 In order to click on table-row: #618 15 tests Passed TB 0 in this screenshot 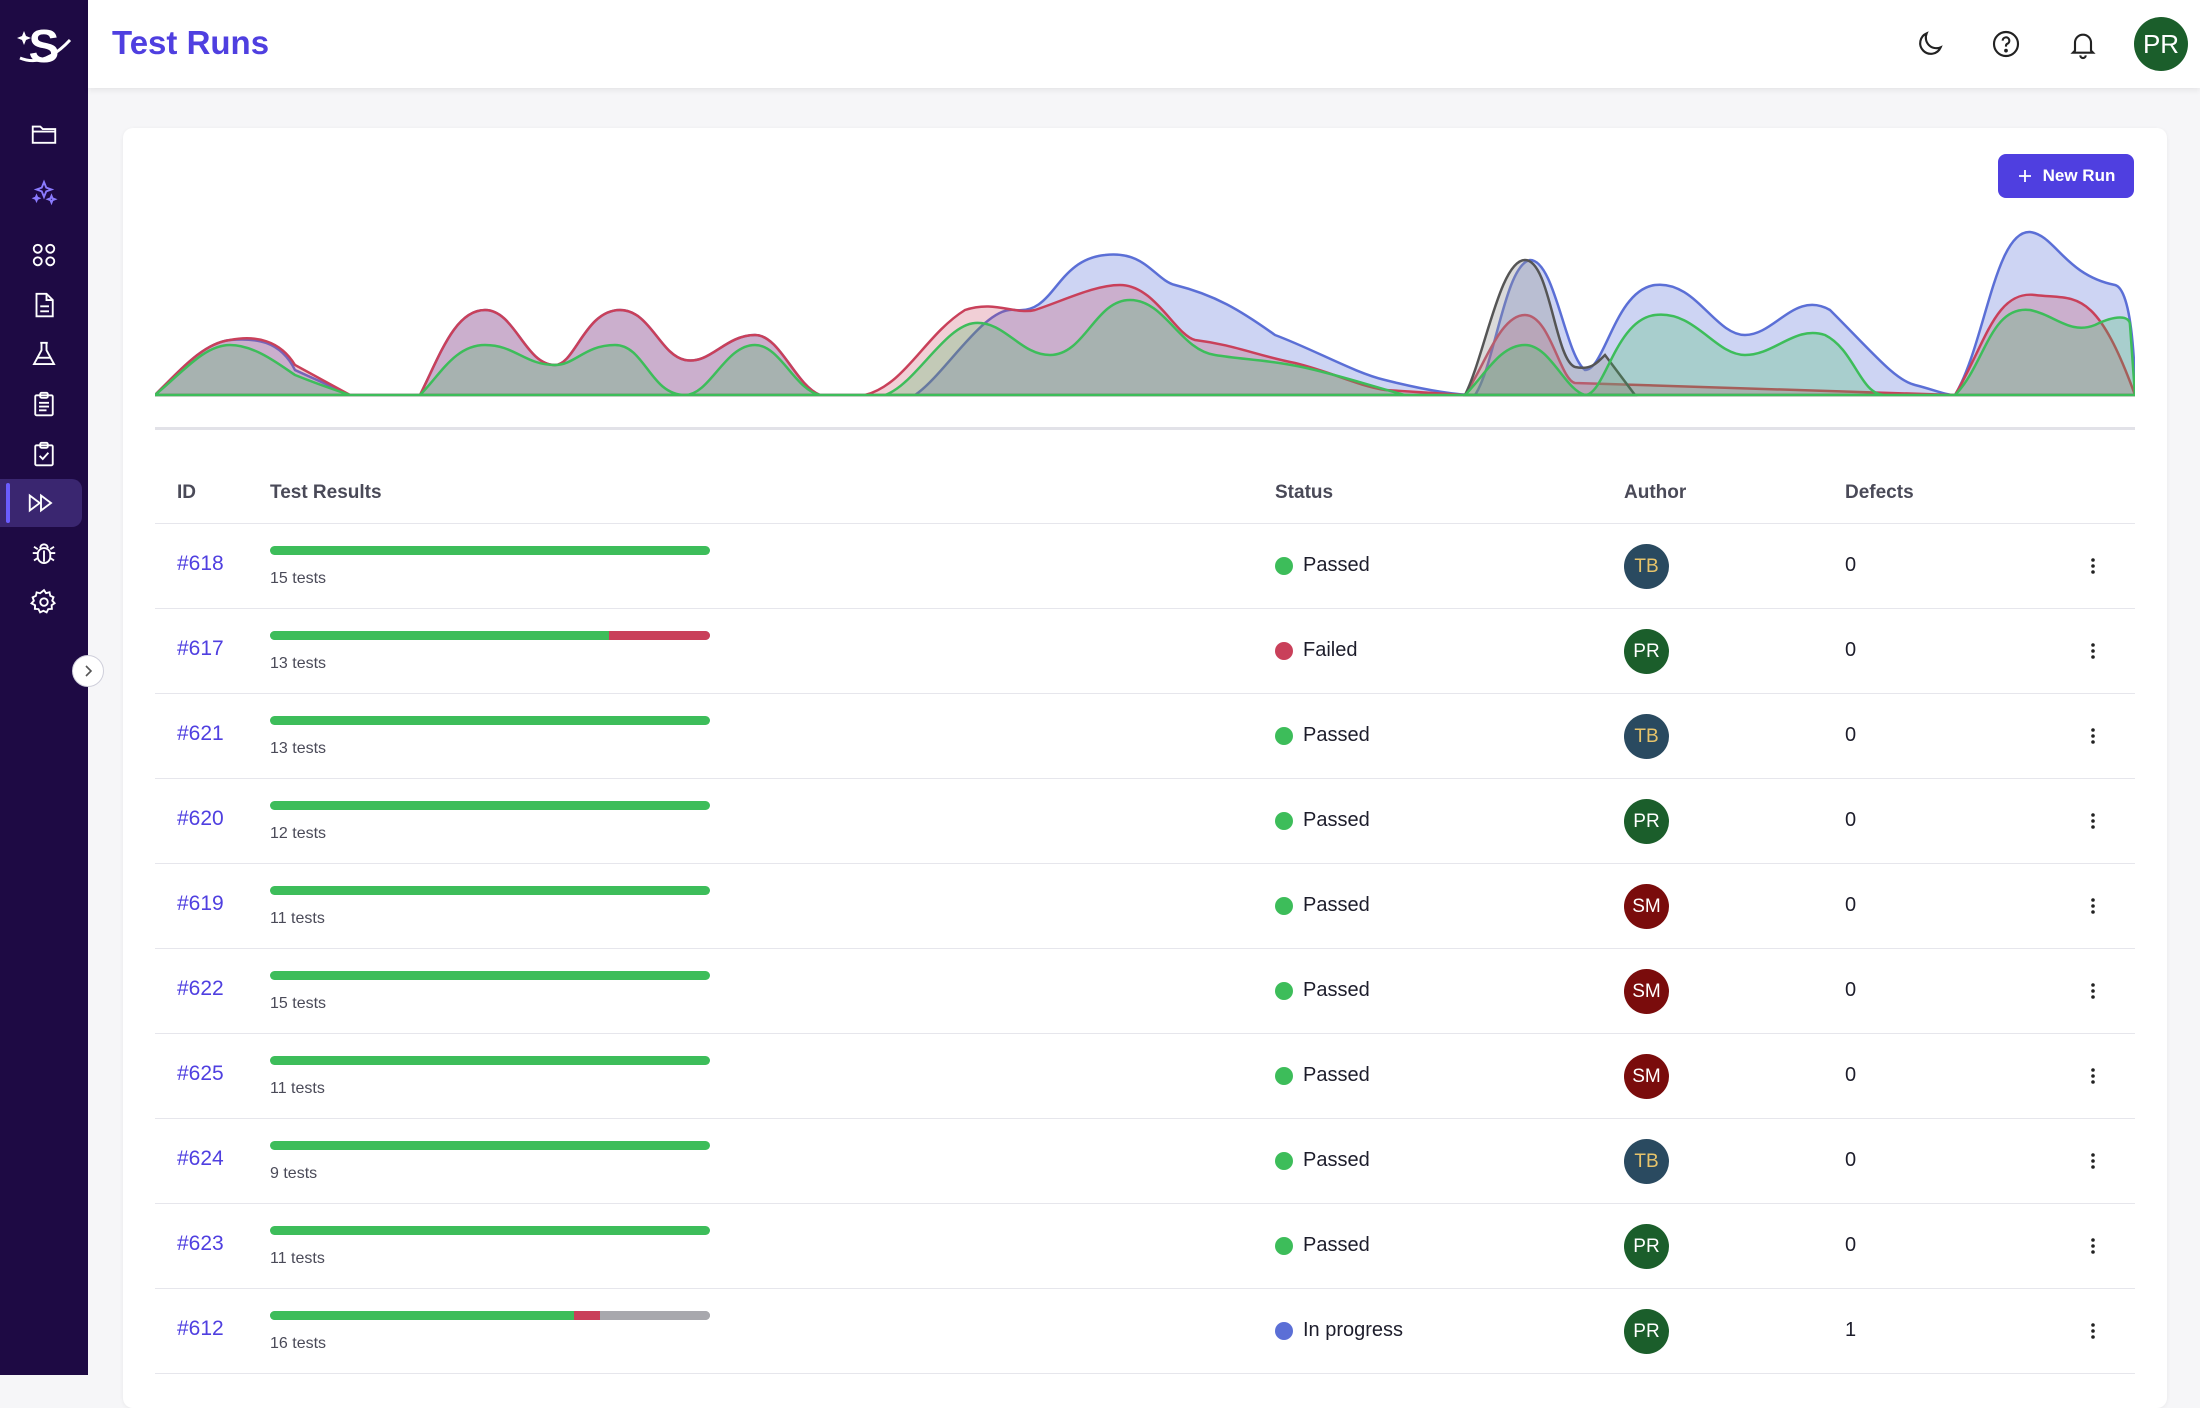, I will do `click(1145, 566)`.